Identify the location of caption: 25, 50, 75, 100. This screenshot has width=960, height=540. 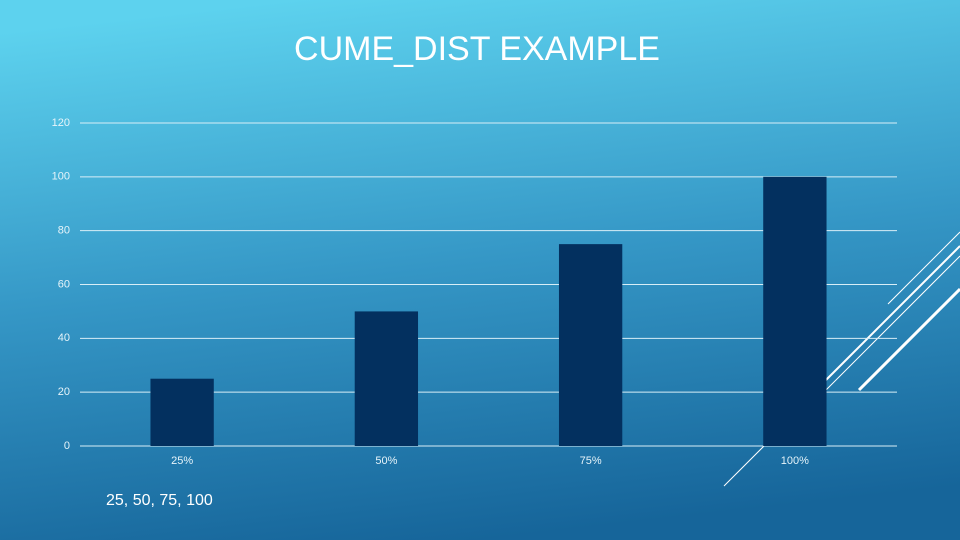
(159, 500).